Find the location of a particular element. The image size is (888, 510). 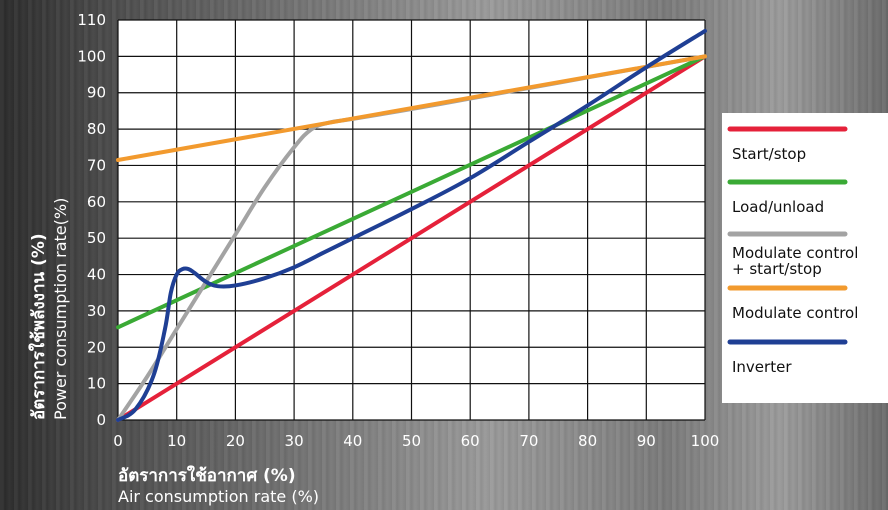

y-tick-label: 80 is located at coordinates (96, 129).